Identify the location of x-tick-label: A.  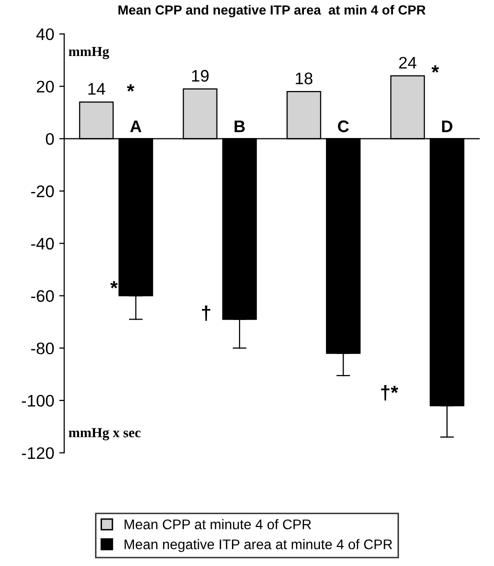
(136, 126).